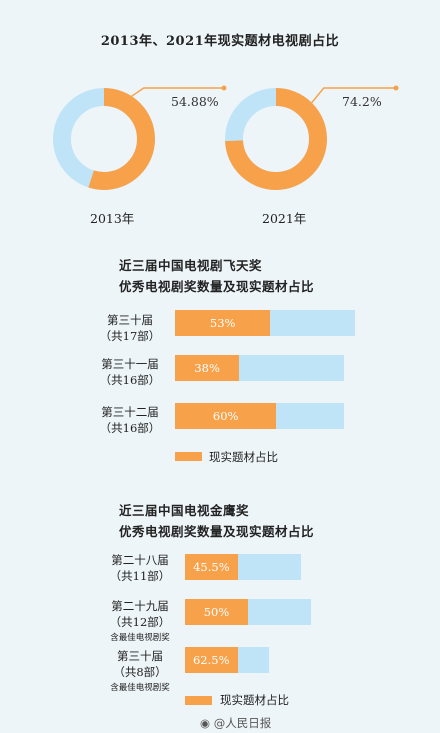 This screenshot has height=733, width=440. Describe the element at coordinates (217, 286) in the screenshot. I see `feitian-title-line2: 优秀电视剧奖数量及现实题材占比` at that location.